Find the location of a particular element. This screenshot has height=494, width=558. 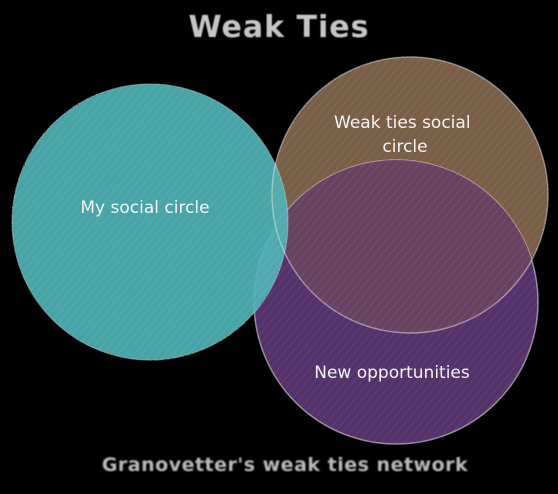

label-new-opportunities: New opportunities is located at coordinates (392, 373).